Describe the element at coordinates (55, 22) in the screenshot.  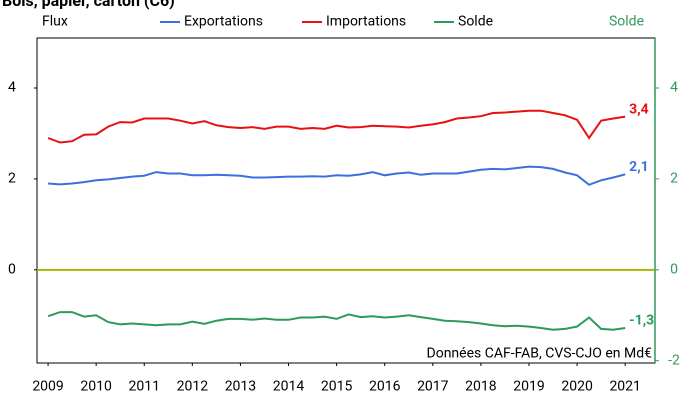
I see `y-axis-label: Flux` at that location.